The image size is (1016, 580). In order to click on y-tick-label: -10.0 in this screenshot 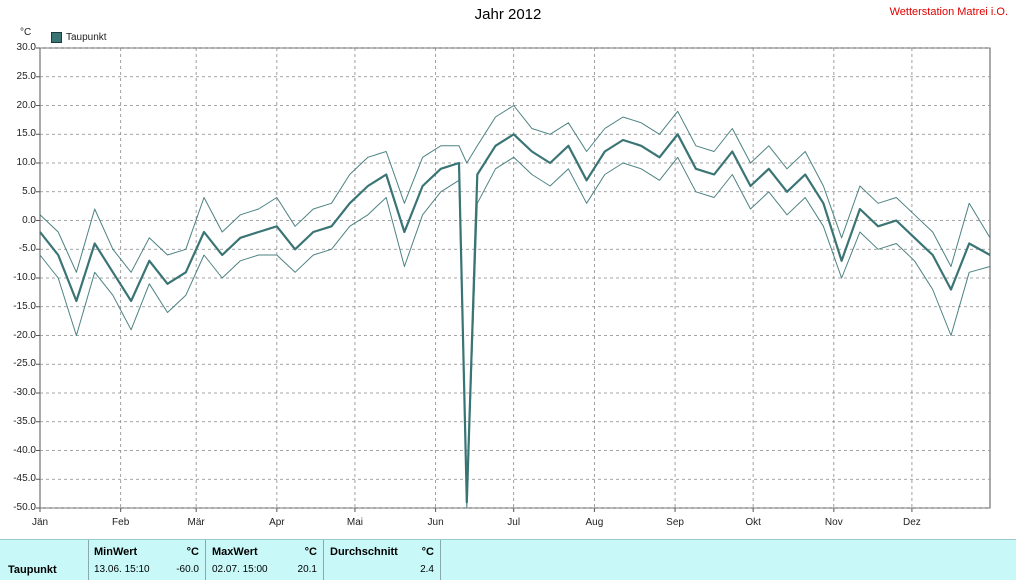, I will do `click(24, 277)`.